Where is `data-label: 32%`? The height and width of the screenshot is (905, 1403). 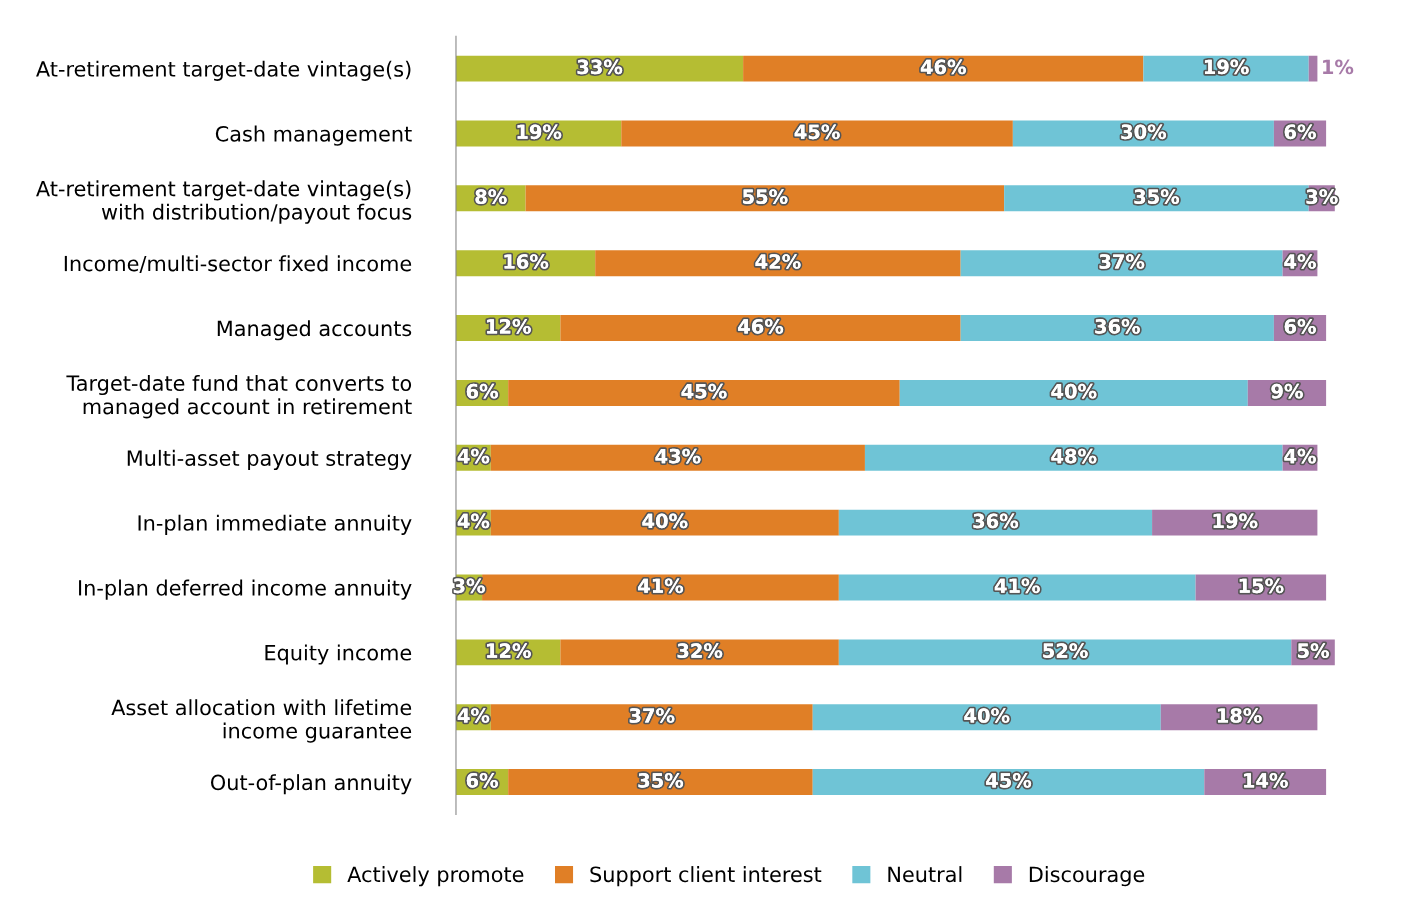
data-label: 32% is located at coordinates (700, 650).